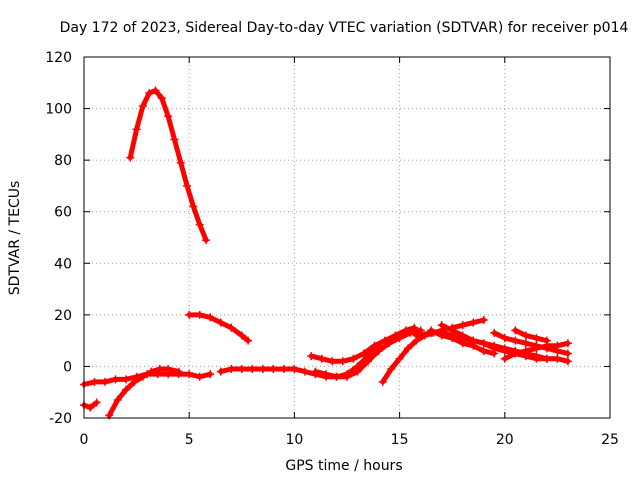 This screenshot has width=640, height=480. Describe the element at coordinates (294, 440) in the screenshot. I see `x-tick-label: 10` at that location.